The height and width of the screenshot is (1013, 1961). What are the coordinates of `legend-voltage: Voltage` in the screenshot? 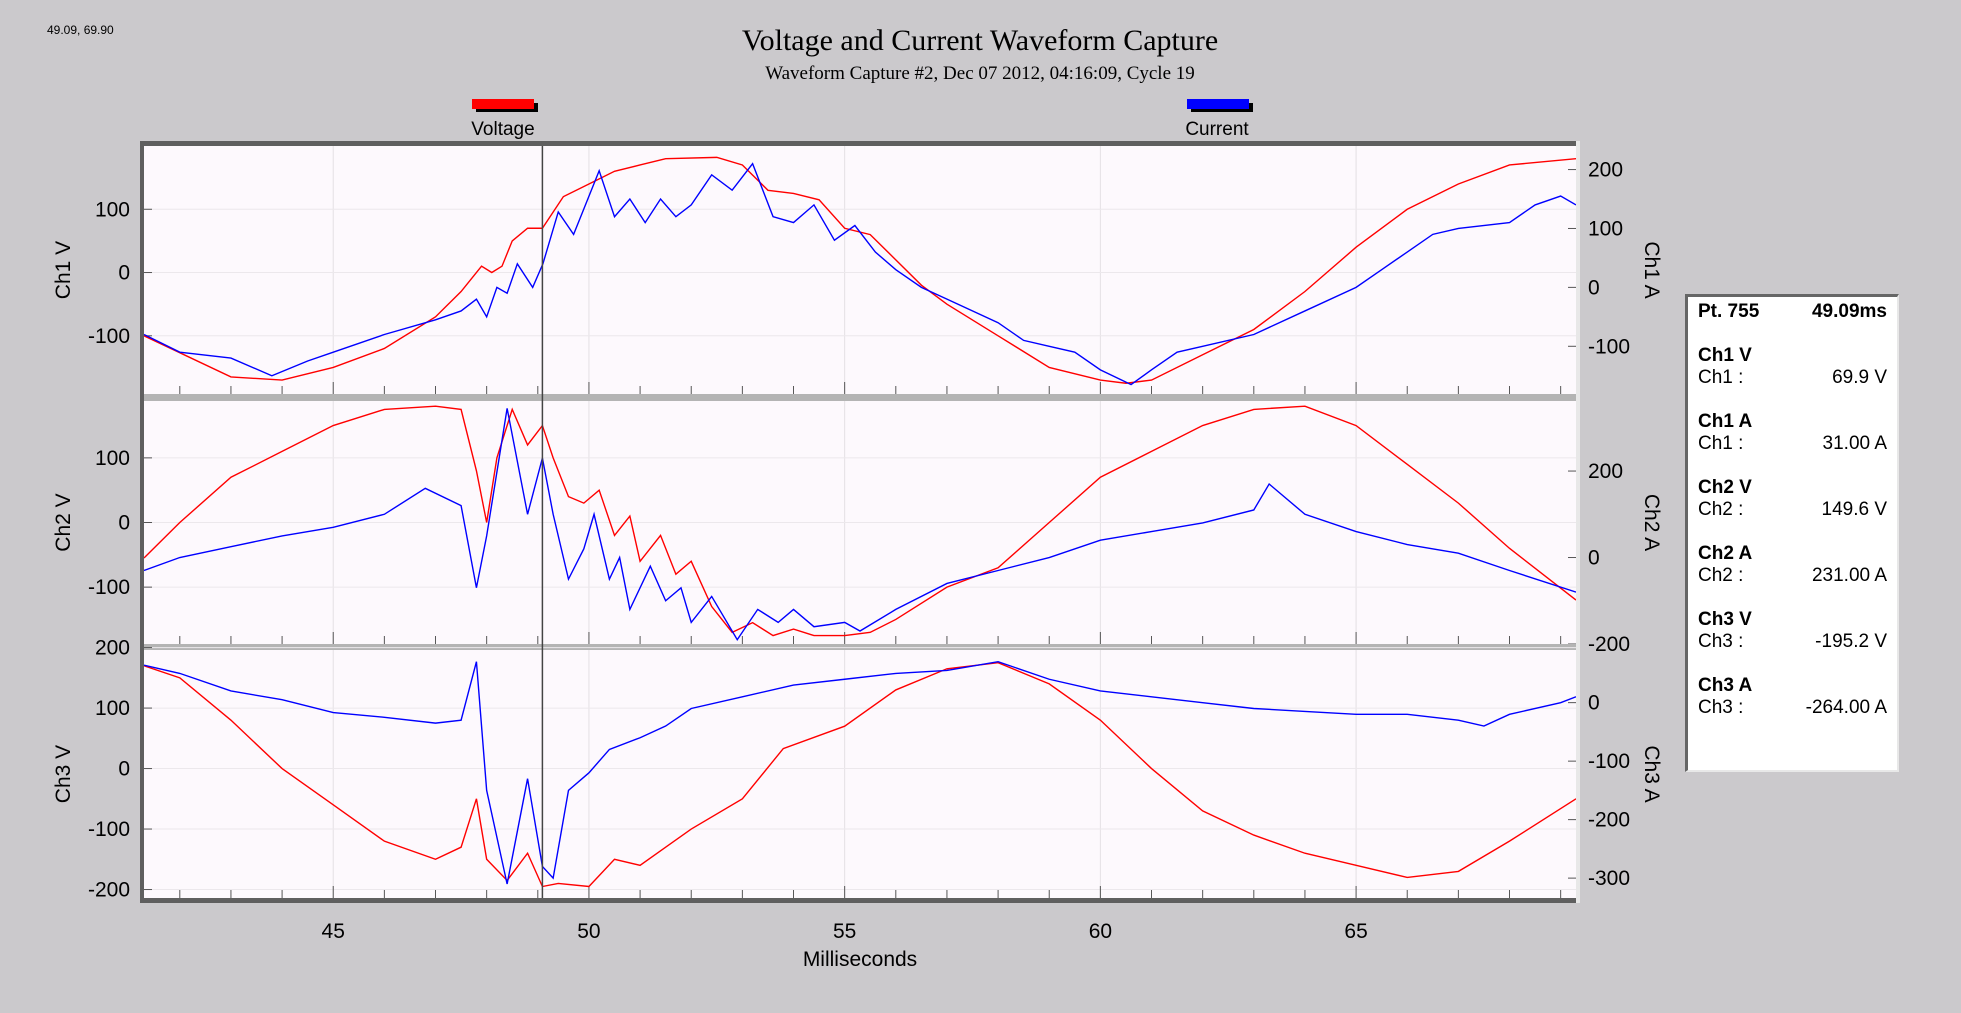 It's located at (504, 119).